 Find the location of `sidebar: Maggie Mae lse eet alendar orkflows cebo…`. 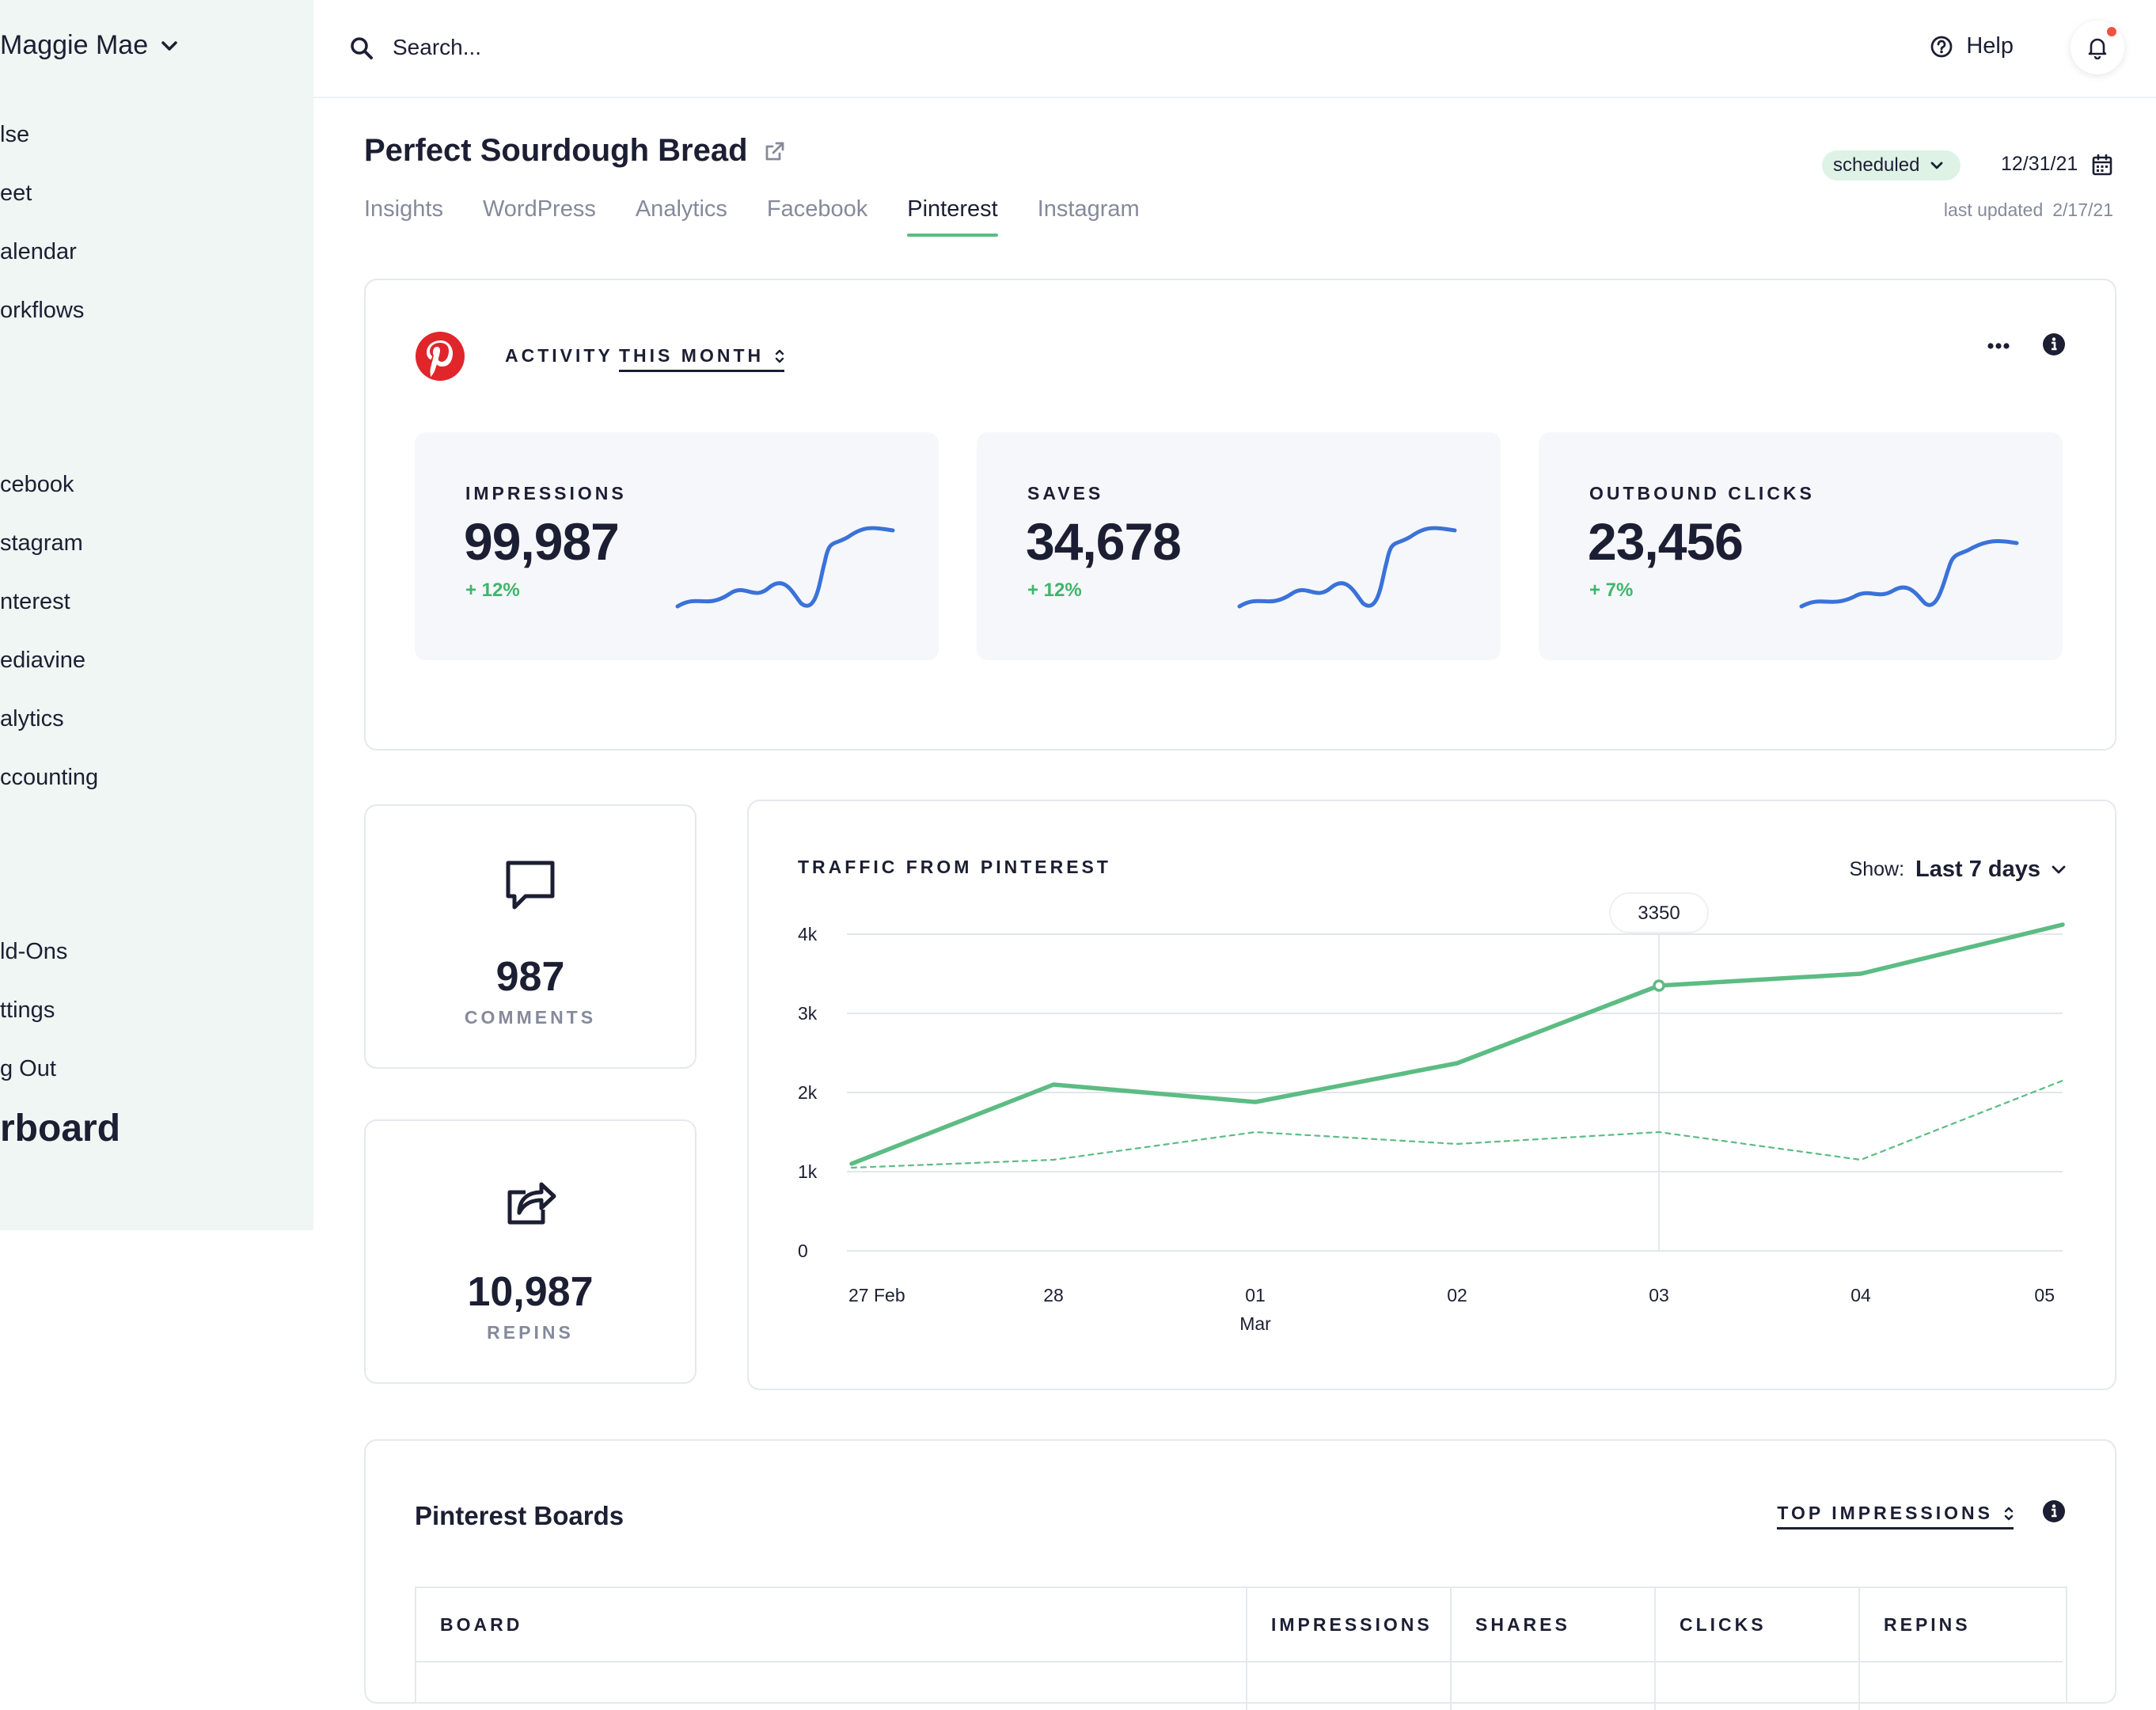

sidebar: Maggie Mae lse eet alendar orkflows cebo… is located at coordinates (156, 615).